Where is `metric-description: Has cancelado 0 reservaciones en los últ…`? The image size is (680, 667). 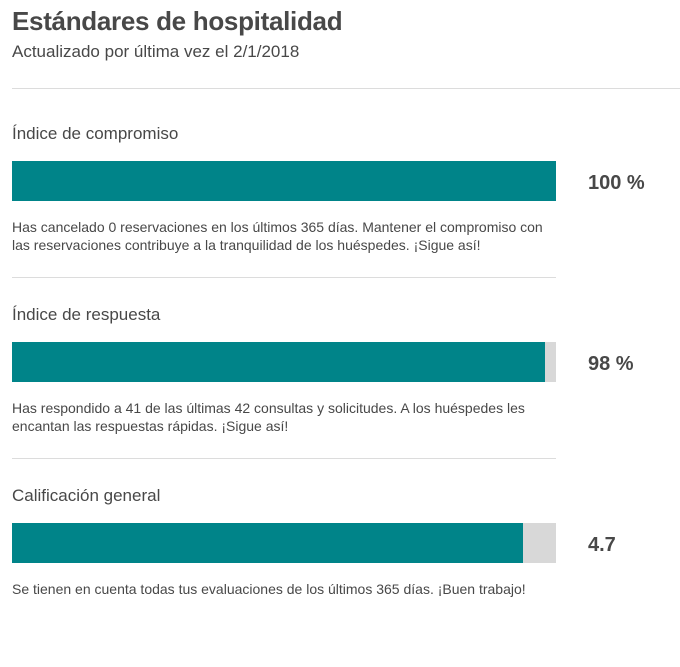 metric-description: Has cancelado 0 reservaciones en los últ… is located at coordinates (277, 236).